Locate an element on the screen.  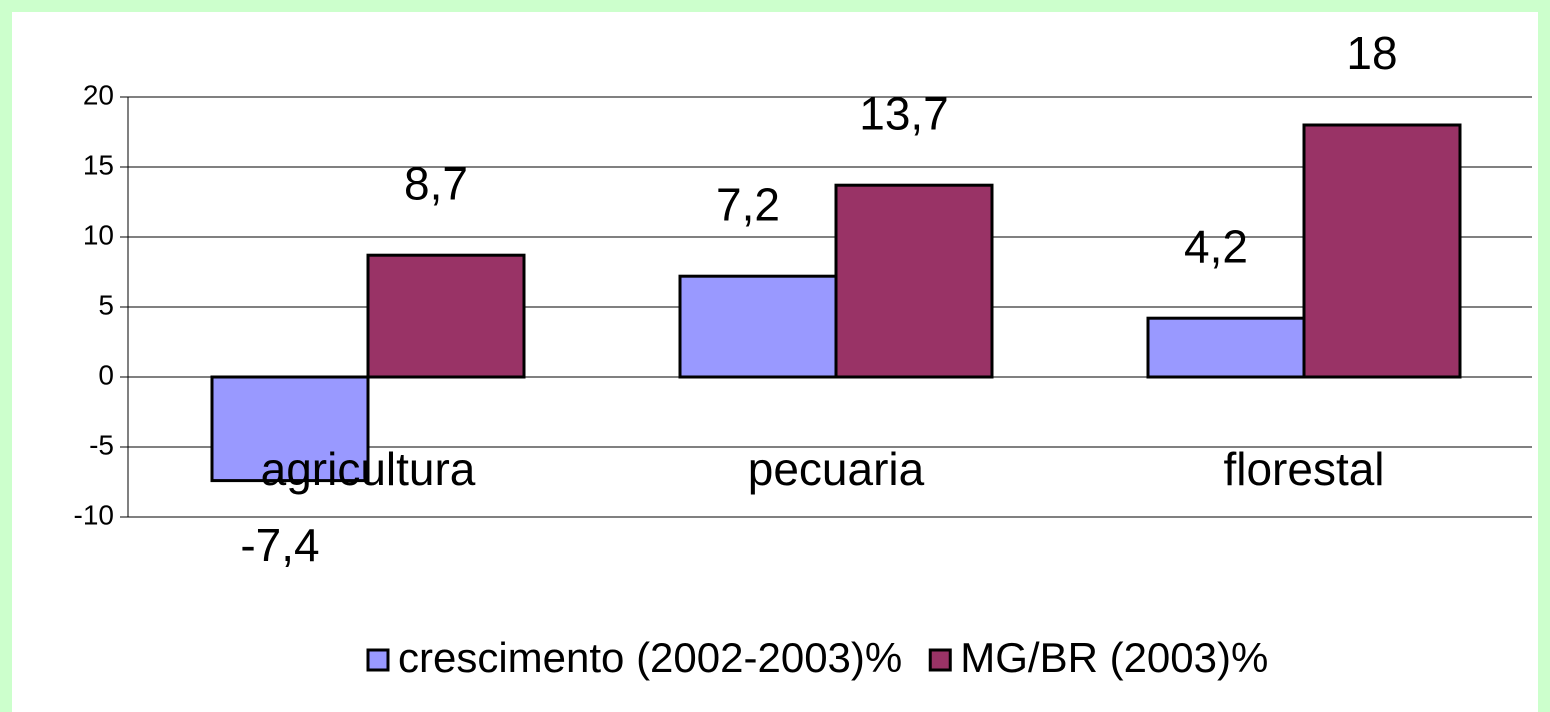
y-tick-label: 0 is located at coordinates (106, 374).